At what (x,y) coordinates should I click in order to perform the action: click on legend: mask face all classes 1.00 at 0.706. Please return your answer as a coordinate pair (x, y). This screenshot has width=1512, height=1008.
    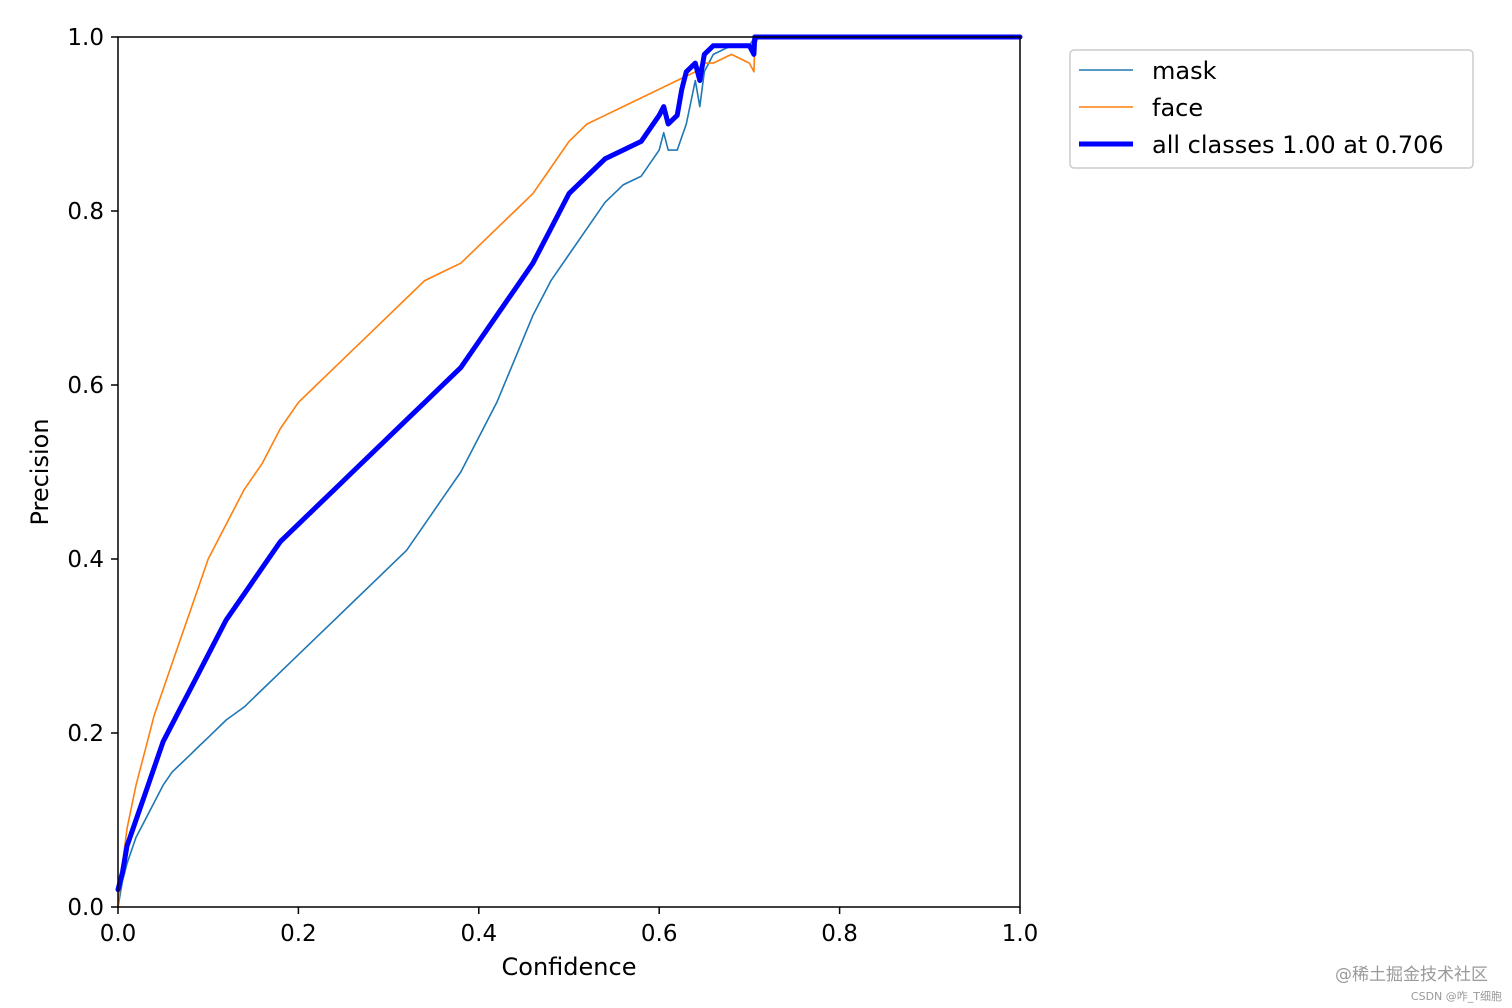
    Looking at the image, I should click on (1271, 109).